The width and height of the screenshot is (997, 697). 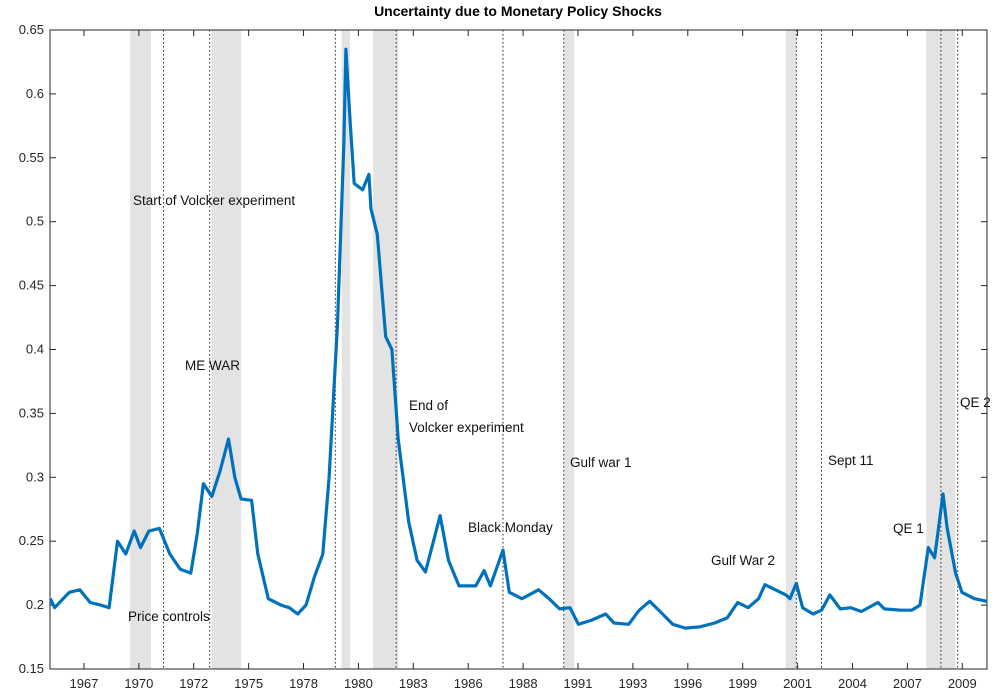 What do you see at coordinates (962, 683) in the screenshot?
I see `x-tick-label: 2009` at bounding box center [962, 683].